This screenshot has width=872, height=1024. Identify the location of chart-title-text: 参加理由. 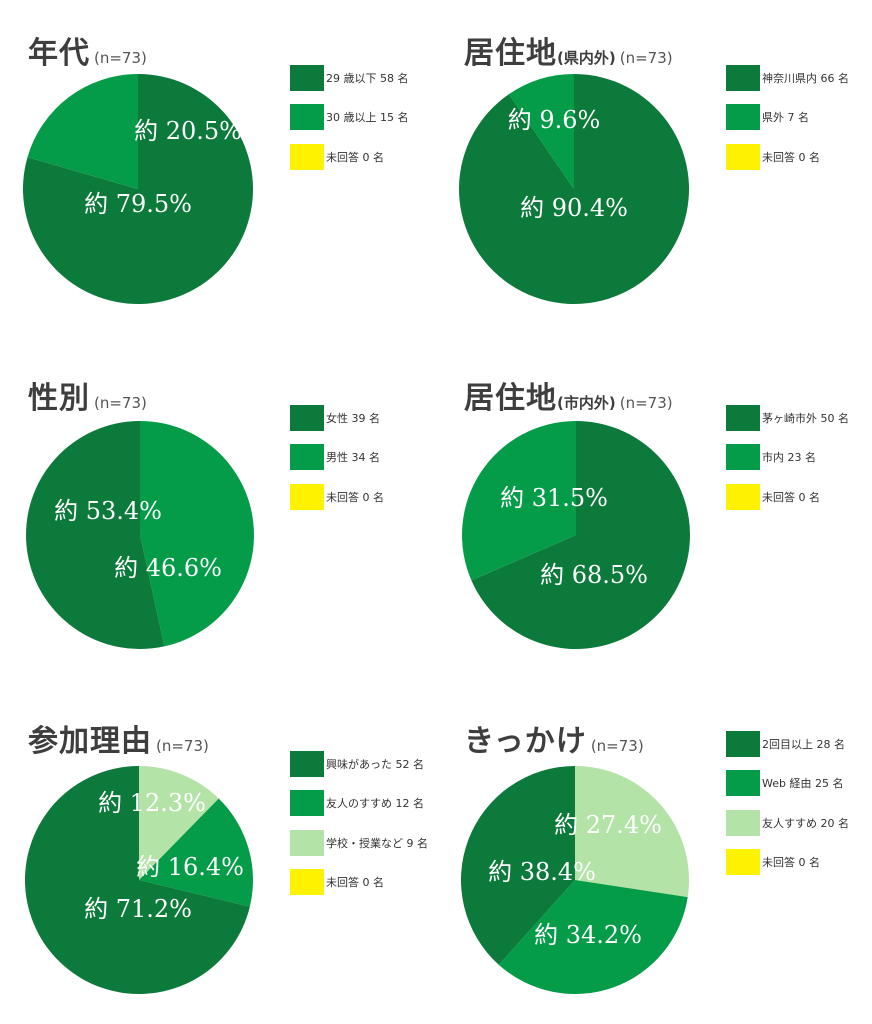
(90, 741).